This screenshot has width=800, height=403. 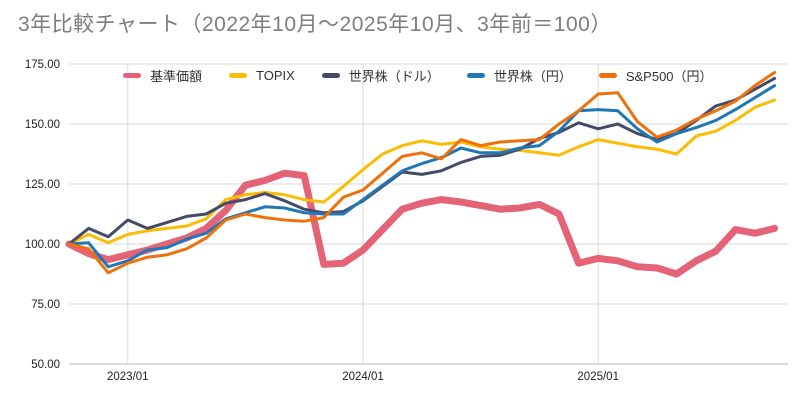 I want to click on legend-item: 世界株（ドル）, so click(x=380, y=75).